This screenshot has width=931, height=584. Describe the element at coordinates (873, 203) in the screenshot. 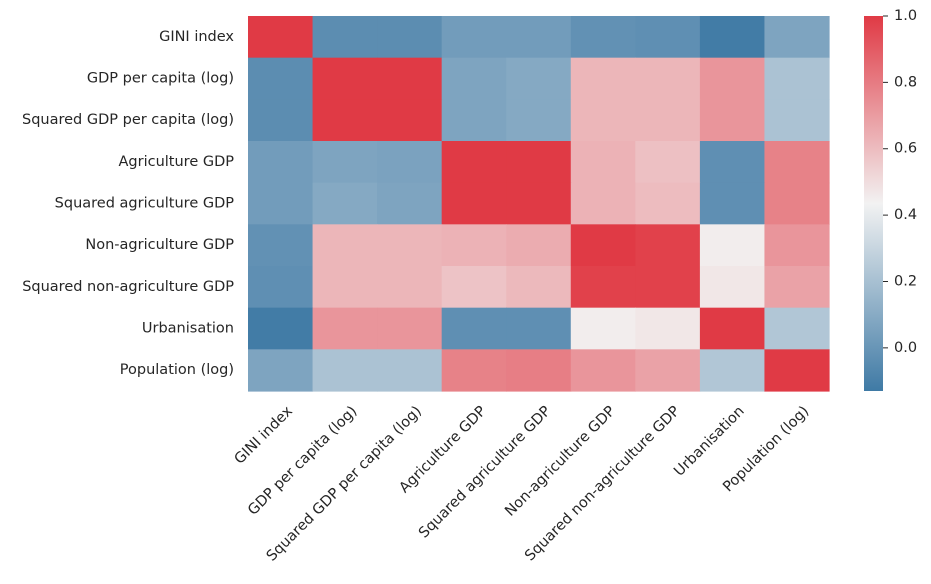

I see `colorbar-gradient` at that location.